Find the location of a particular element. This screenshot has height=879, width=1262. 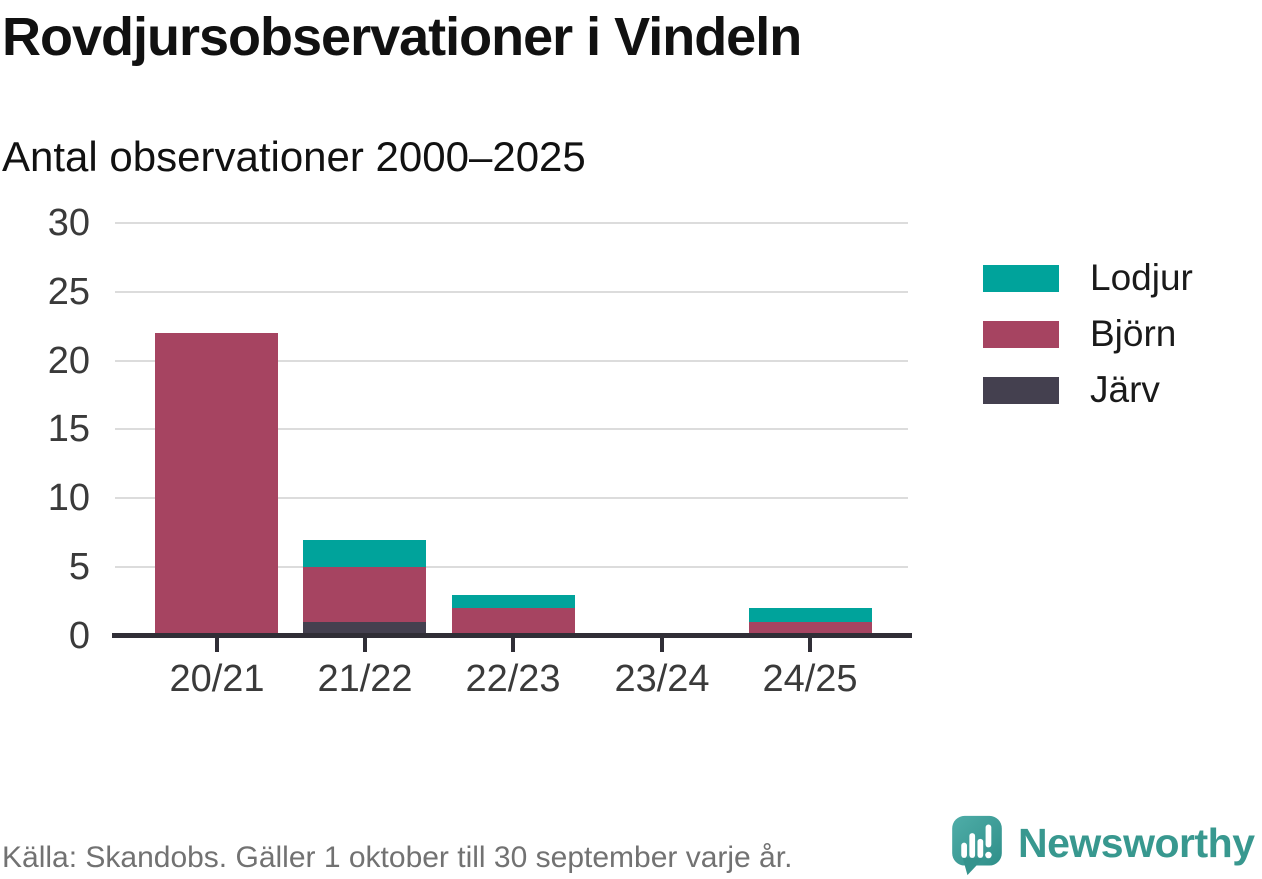

newsworthy-logo: Newsworthy is located at coordinates (1102, 845).